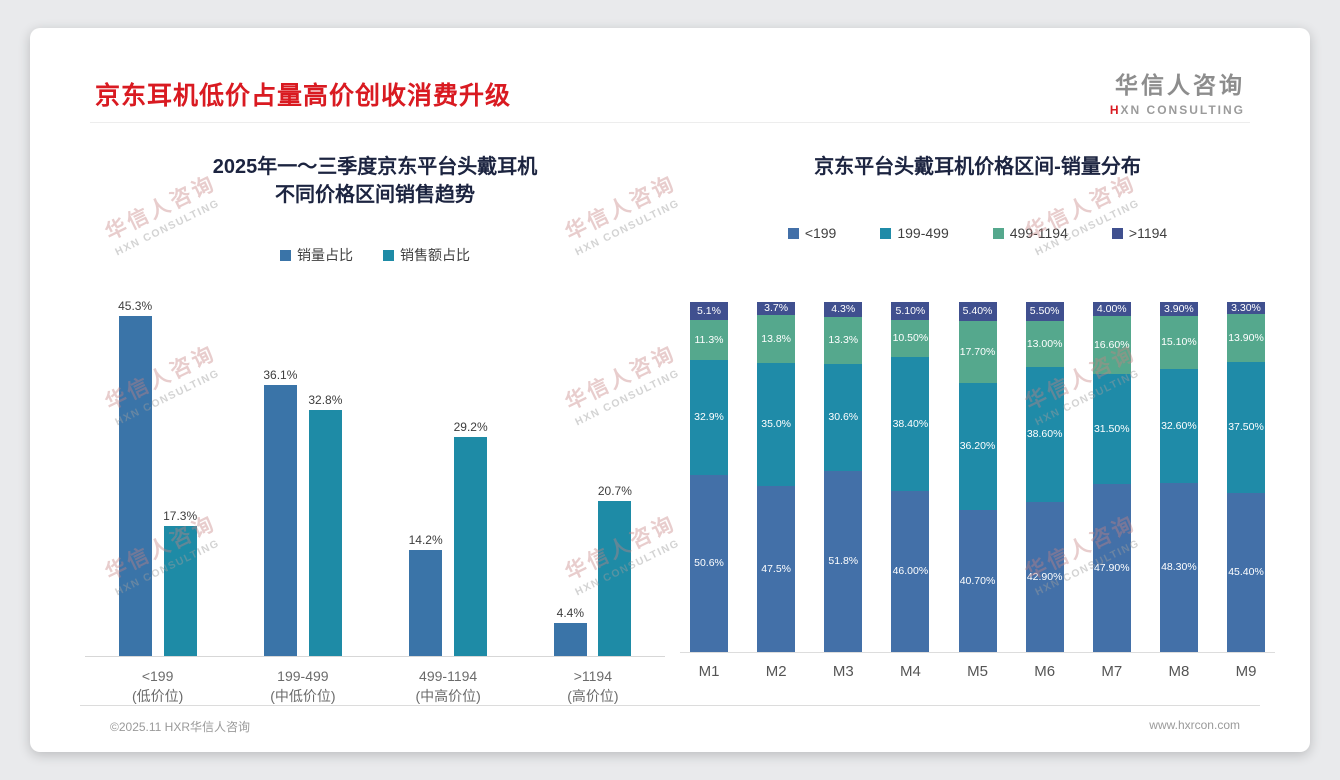 The height and width of the screenshot is (780, 1340). What do you see at coordinates (135, 306) in the screenshot?
I see `bar-value-label: 45.3%` at bounding box center [135, 306].